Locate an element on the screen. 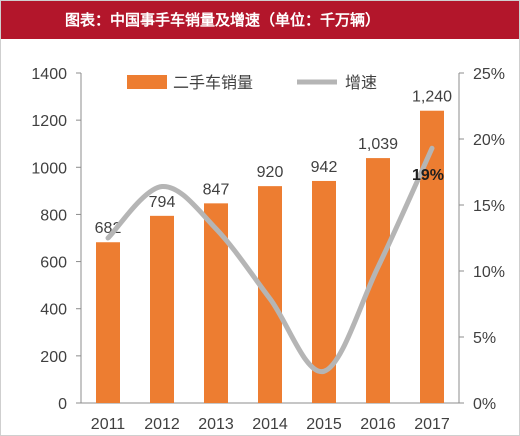  bar-data-label: 847 is located at coordinates (216, 189).